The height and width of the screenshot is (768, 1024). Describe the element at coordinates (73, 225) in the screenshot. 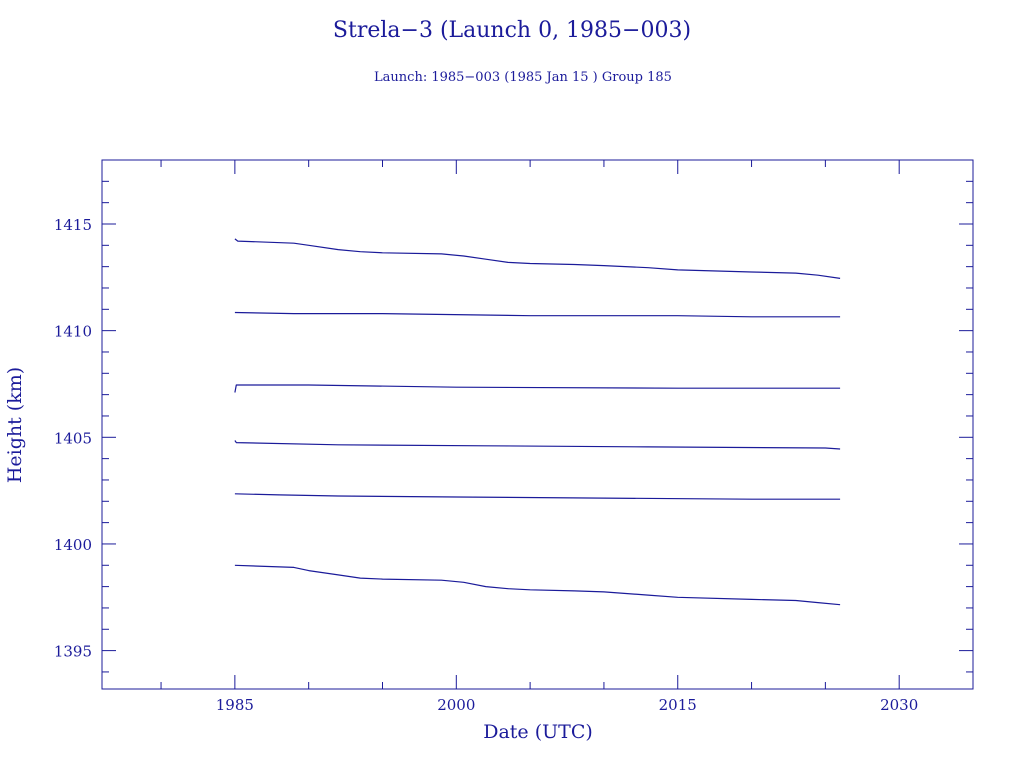

I see `y-tick-label: 1415` at that location.